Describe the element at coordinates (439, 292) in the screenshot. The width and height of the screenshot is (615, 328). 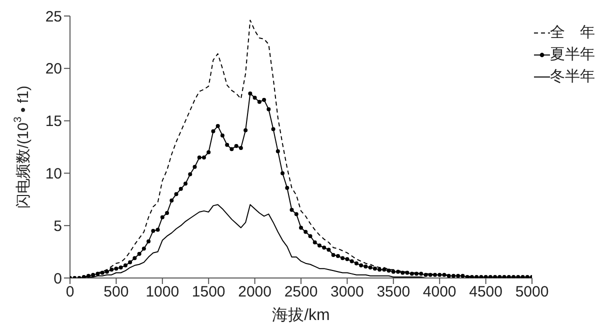
I see `x-tick-label: 4000` at that location.